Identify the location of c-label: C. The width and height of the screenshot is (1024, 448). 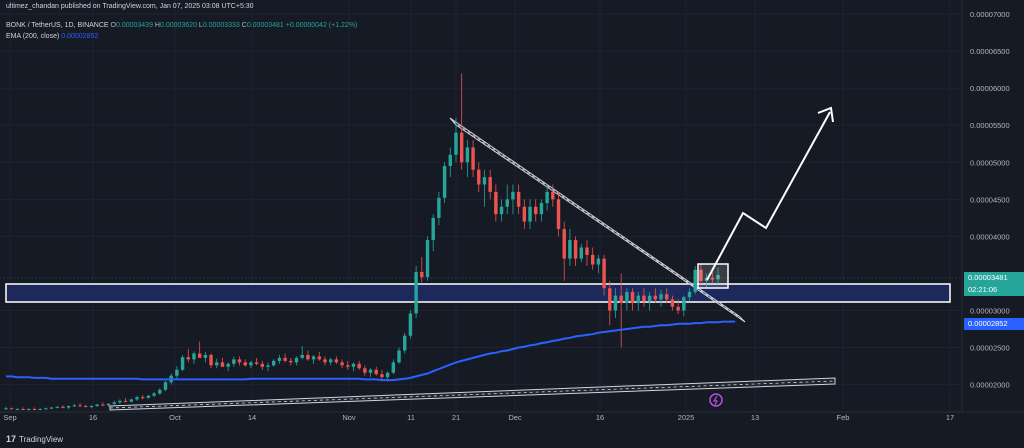
(244, 25).